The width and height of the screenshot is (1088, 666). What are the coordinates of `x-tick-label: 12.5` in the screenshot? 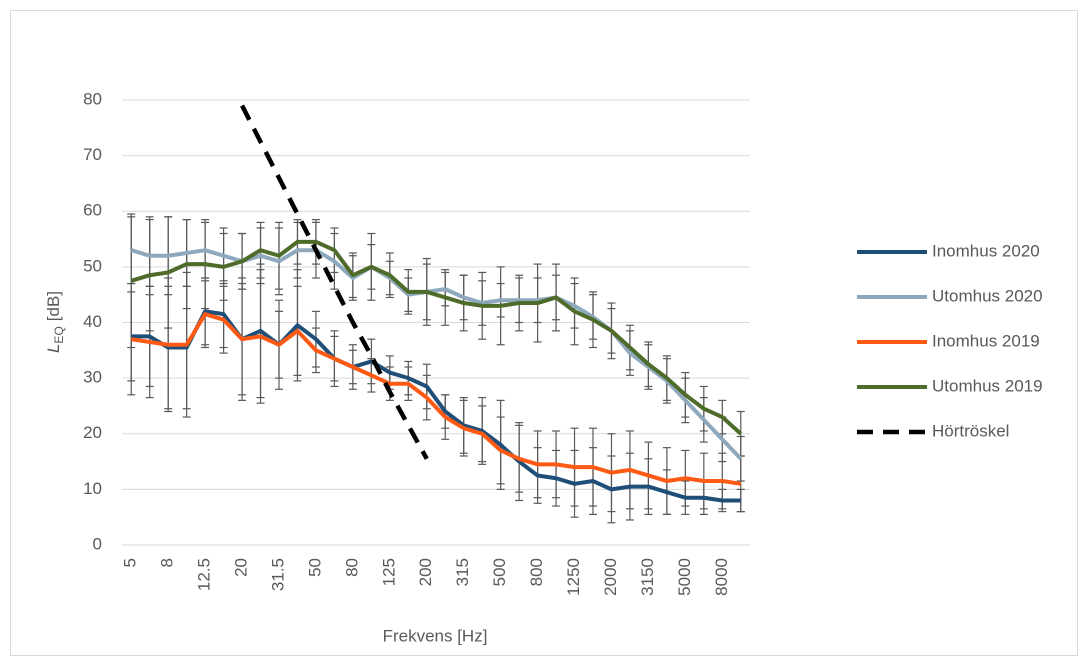 It's located at (204, 574).